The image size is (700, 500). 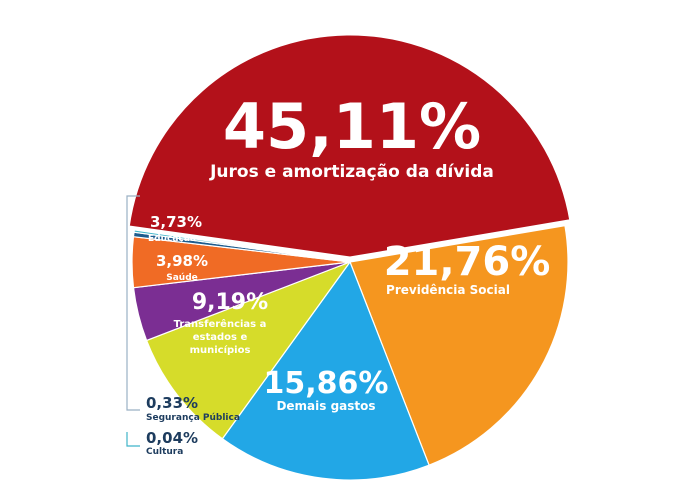 What do you see at coordinates (220, 324) in the screenshot?
I see `slice-label-name-transferencias-line1: Transferências a` at bounding box center [220, 324].